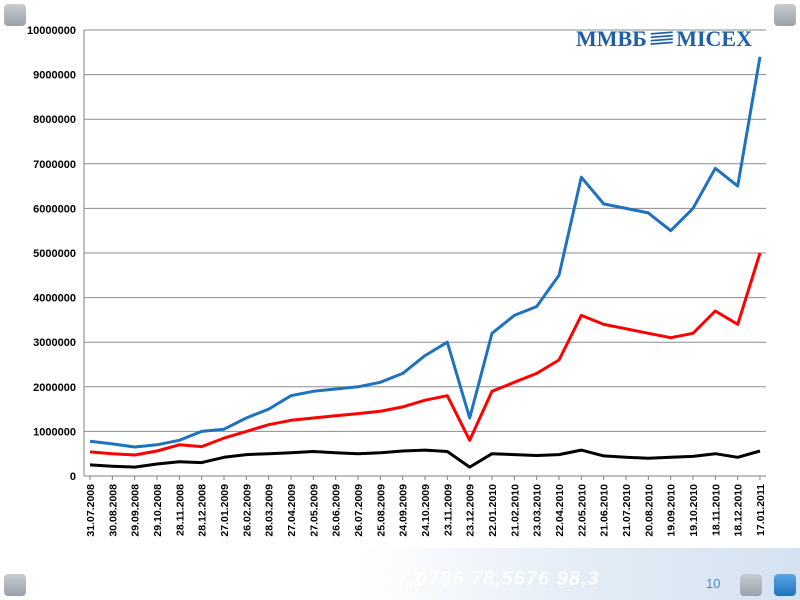 This screenshot has height=600, width=800. I want to click on y-tick-label: 4000000, so click(54, 299).